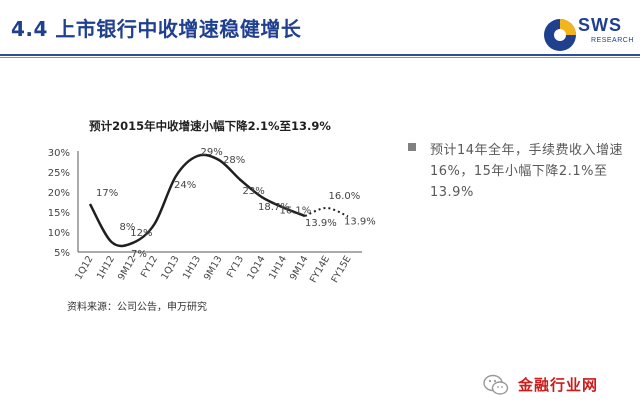 Image resolution: width=640 pixels, height=418 pixels. I want to click on x-tick-label: 1Q14, so click(256, 268).